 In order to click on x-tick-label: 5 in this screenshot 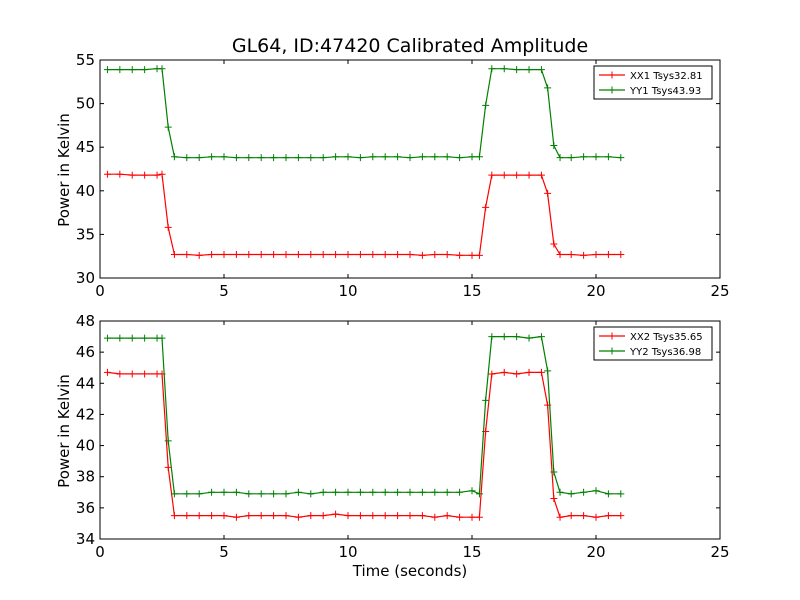, I will do `click(224, 552)`.